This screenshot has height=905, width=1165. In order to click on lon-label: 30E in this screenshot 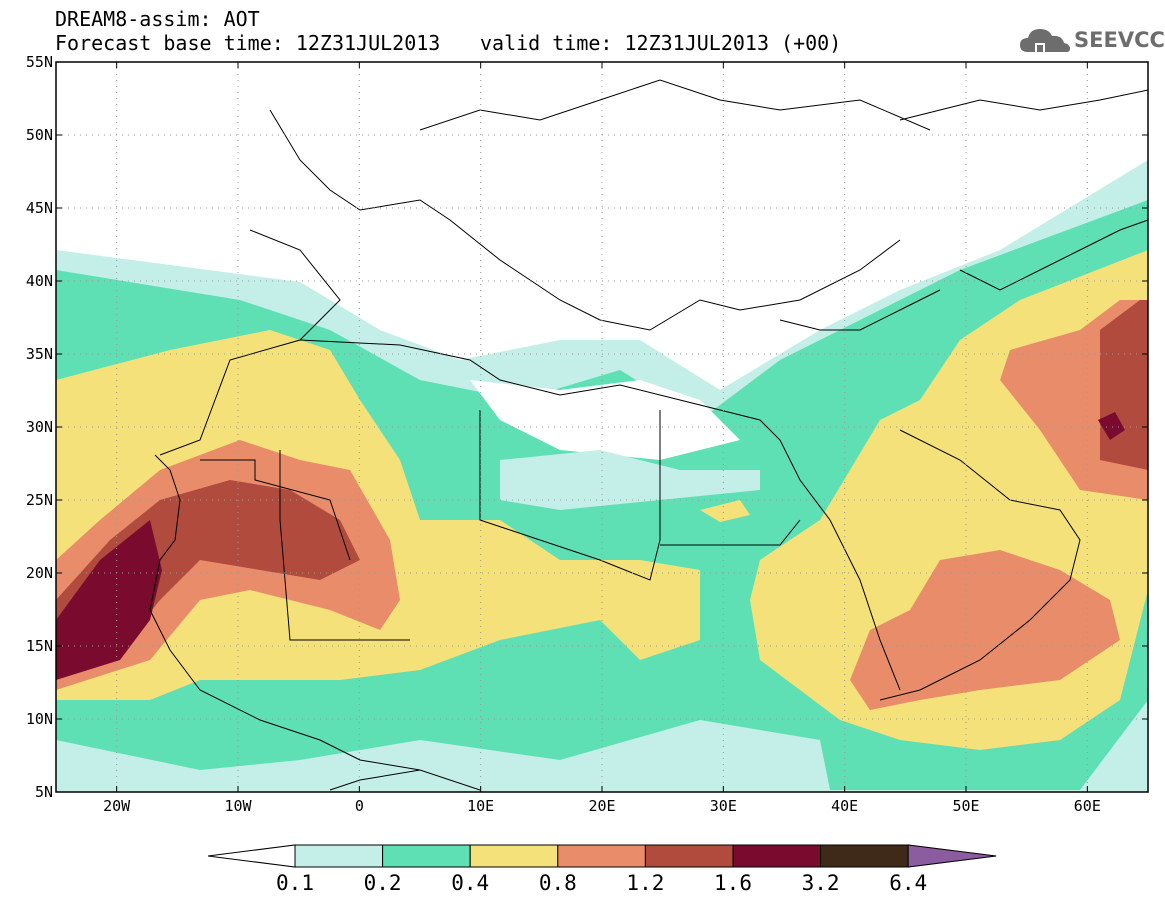, I will do `click(723, 806)`.